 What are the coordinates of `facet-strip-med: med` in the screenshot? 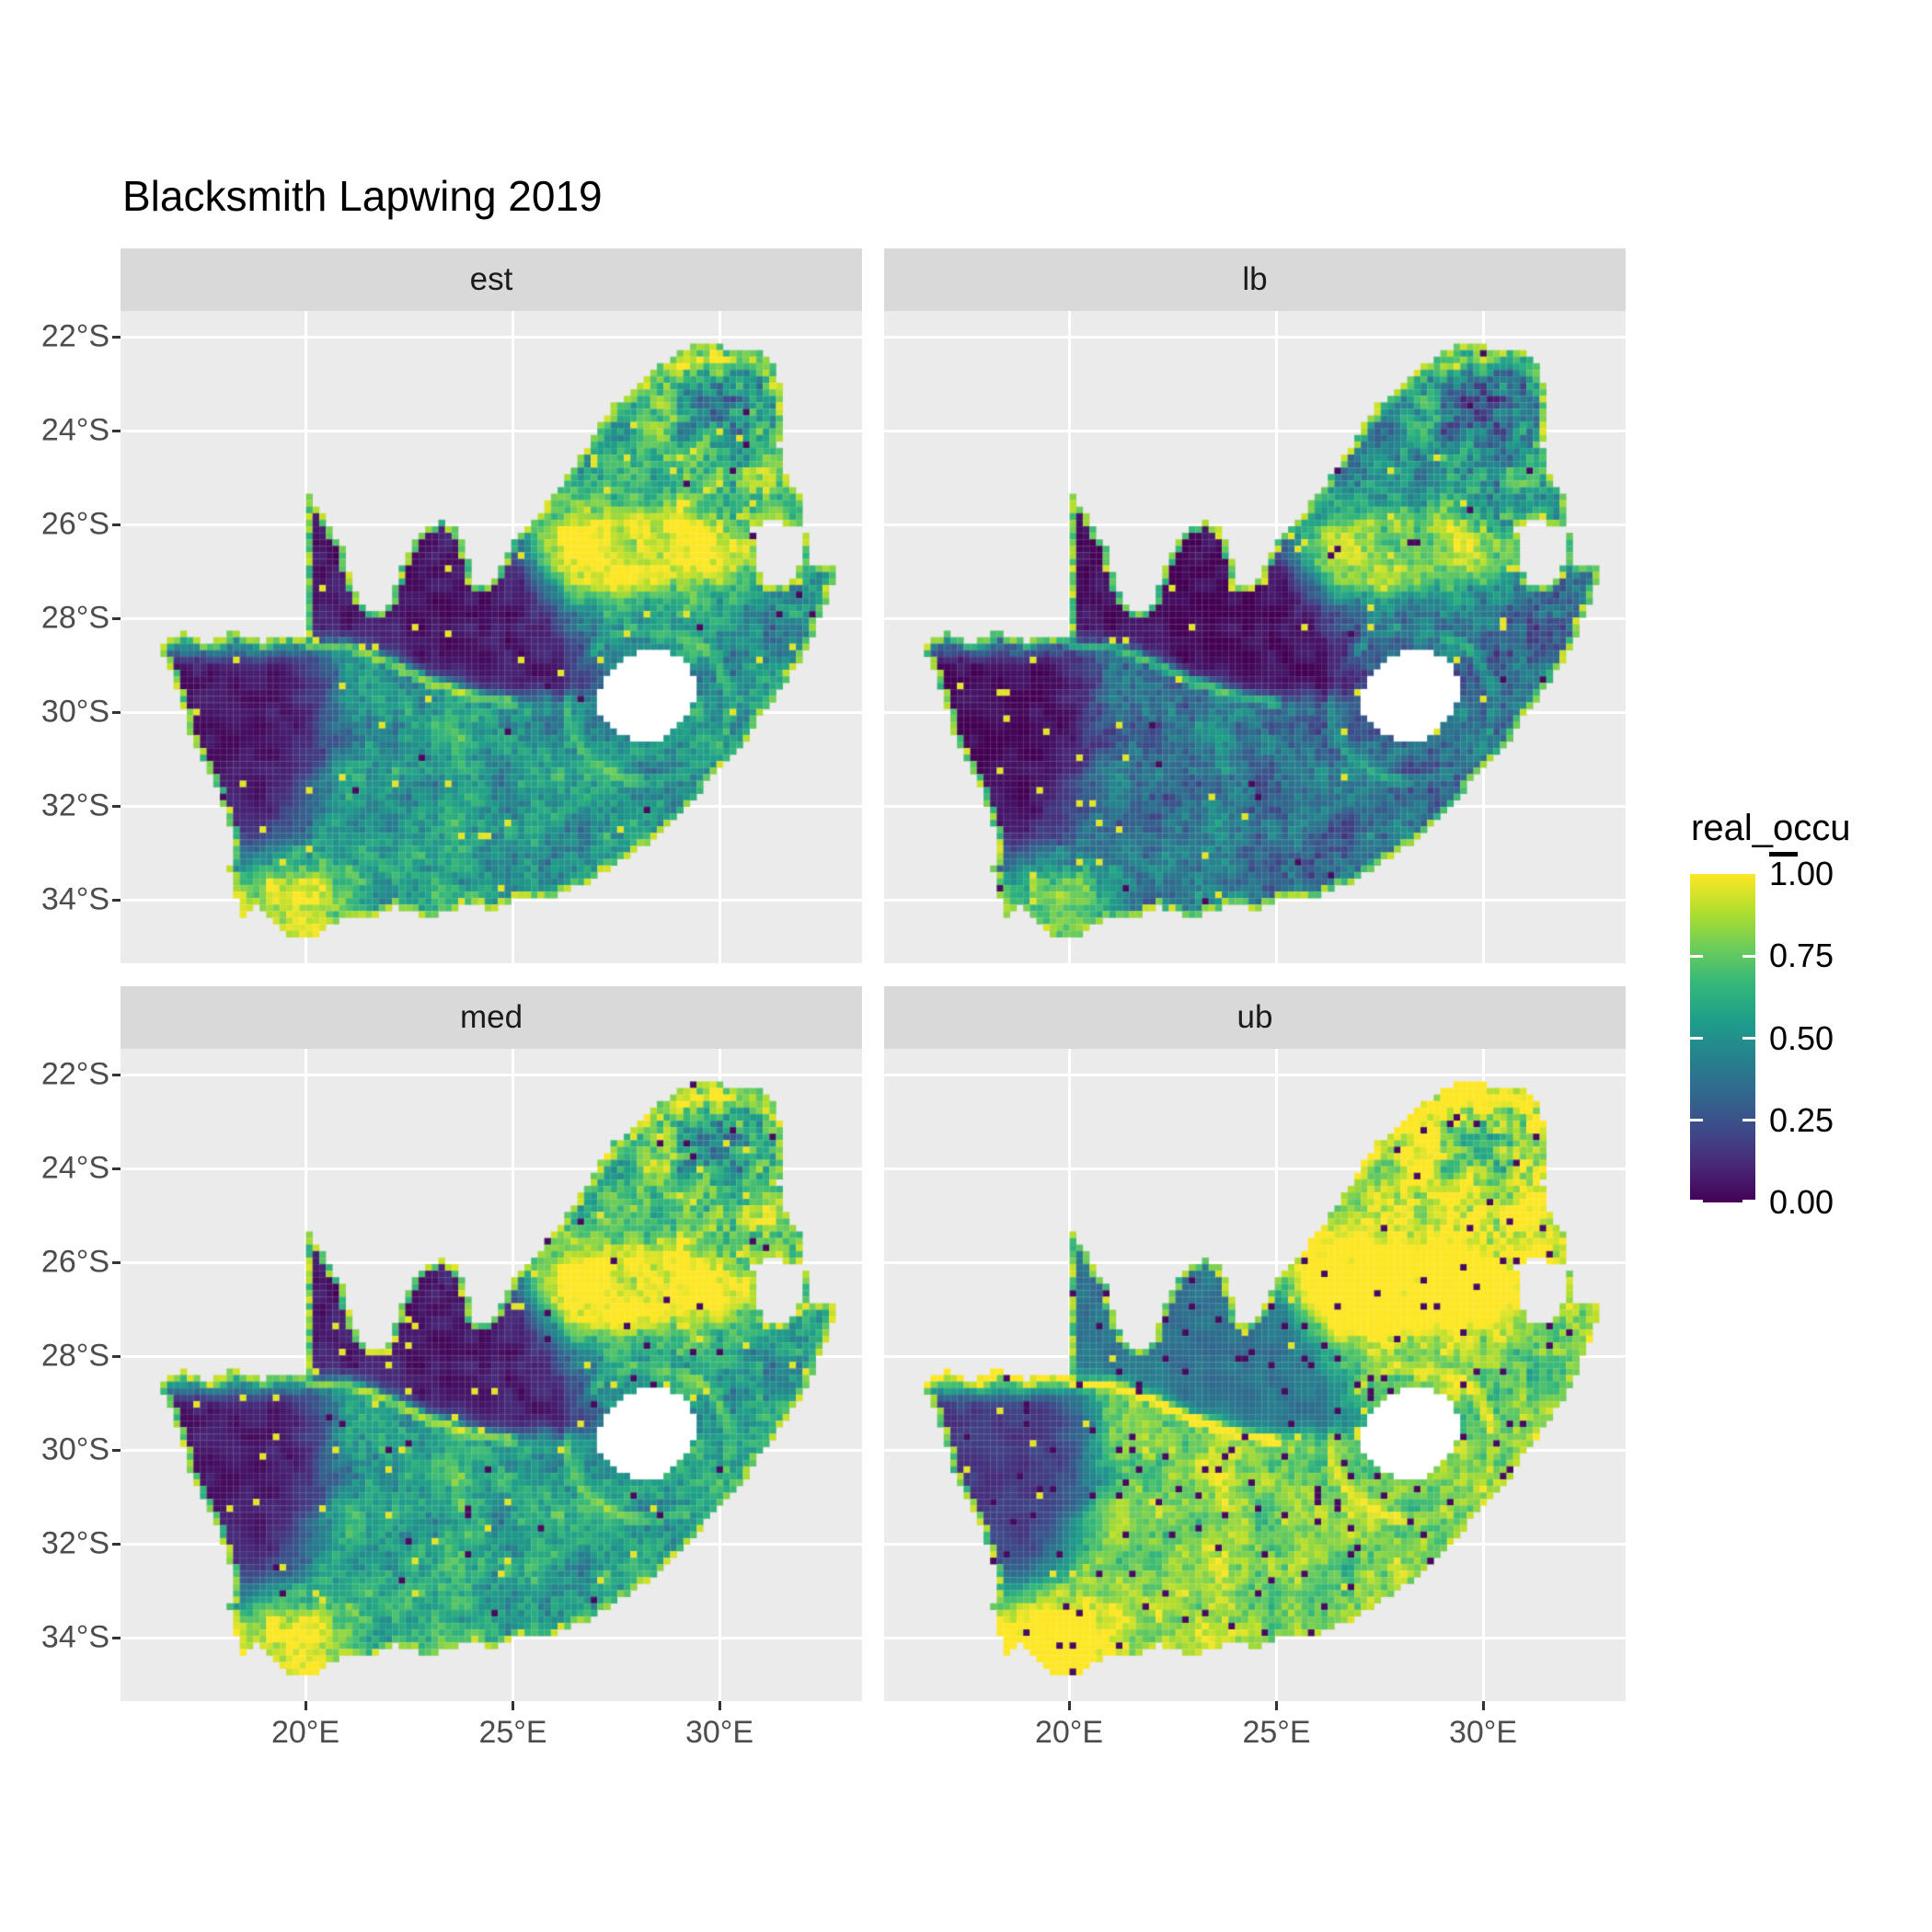 It's located at (492, 1018).